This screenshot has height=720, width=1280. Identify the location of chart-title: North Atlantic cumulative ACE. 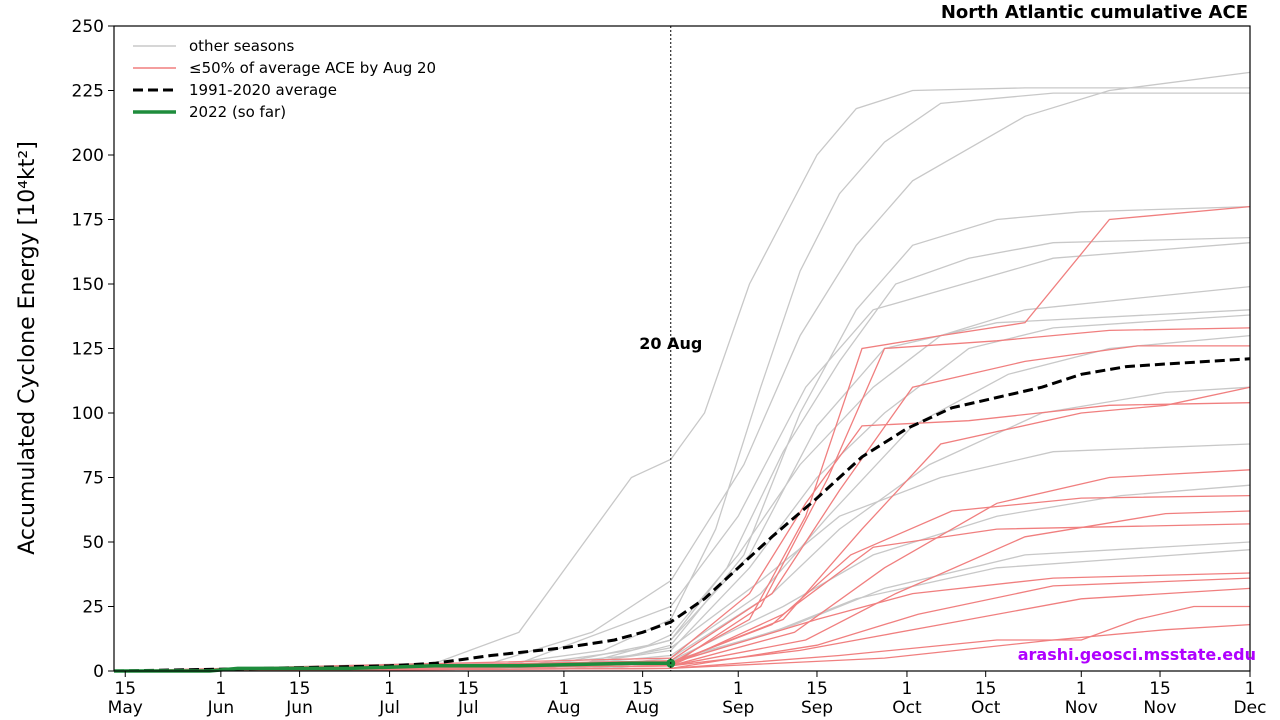
(1094, 12).